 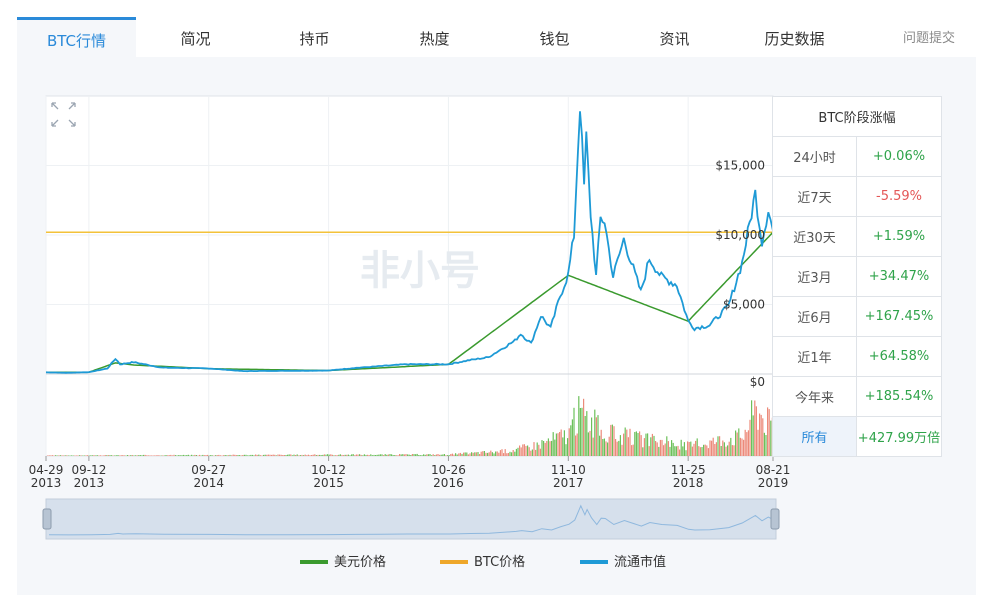 I want to click on period-label: 所有, so click(x=814, y=436).